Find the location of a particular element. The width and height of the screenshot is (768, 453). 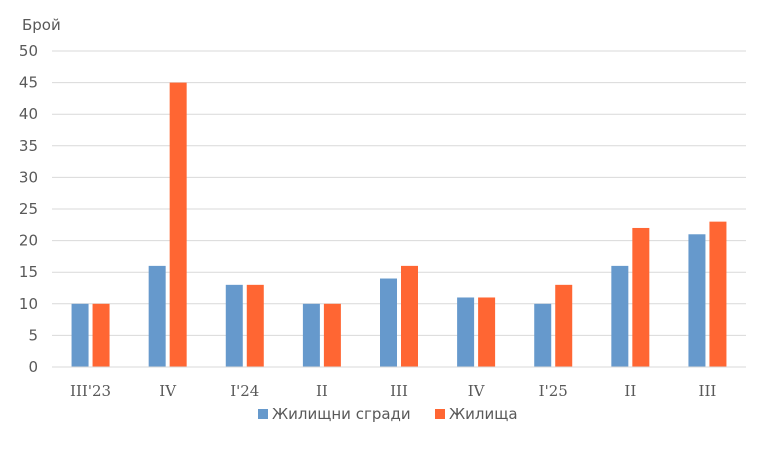

legend-label: Жилища is located at coordinates (483, 414).